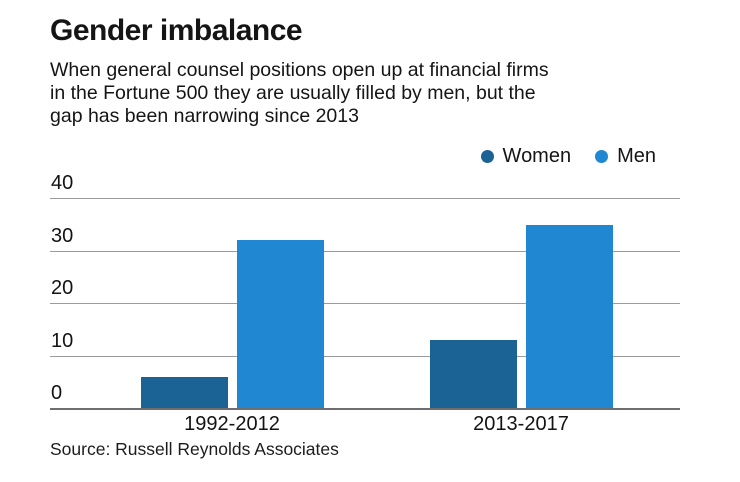  What do you see at coordinates (62, 340) in the screenshot?
I see `y-tick-label-10: 10` at bounding box center [62, 340].